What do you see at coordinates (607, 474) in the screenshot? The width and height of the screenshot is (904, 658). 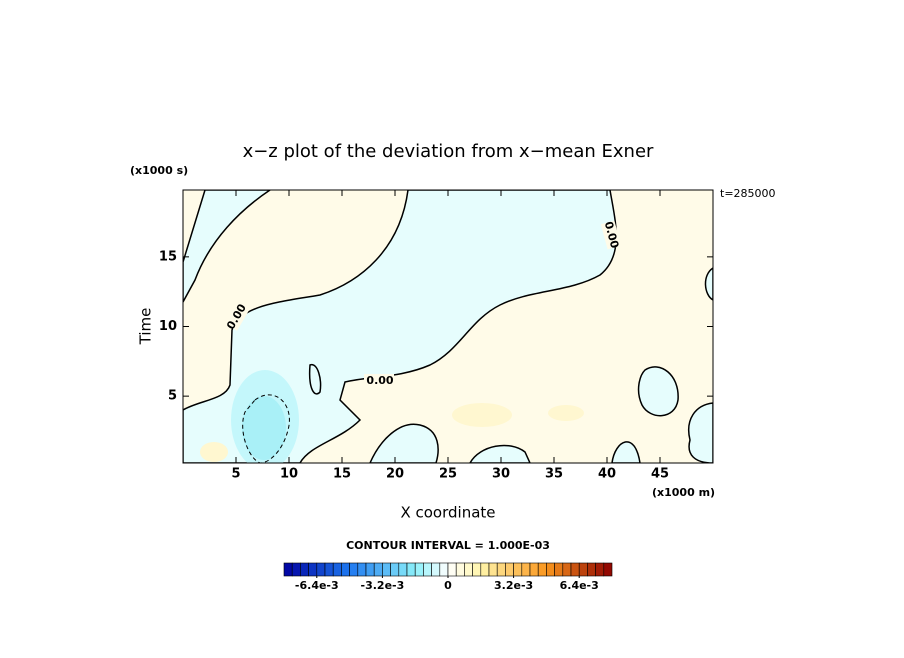 I see `x-tick-label: 40` at bounding box center [607, 474].